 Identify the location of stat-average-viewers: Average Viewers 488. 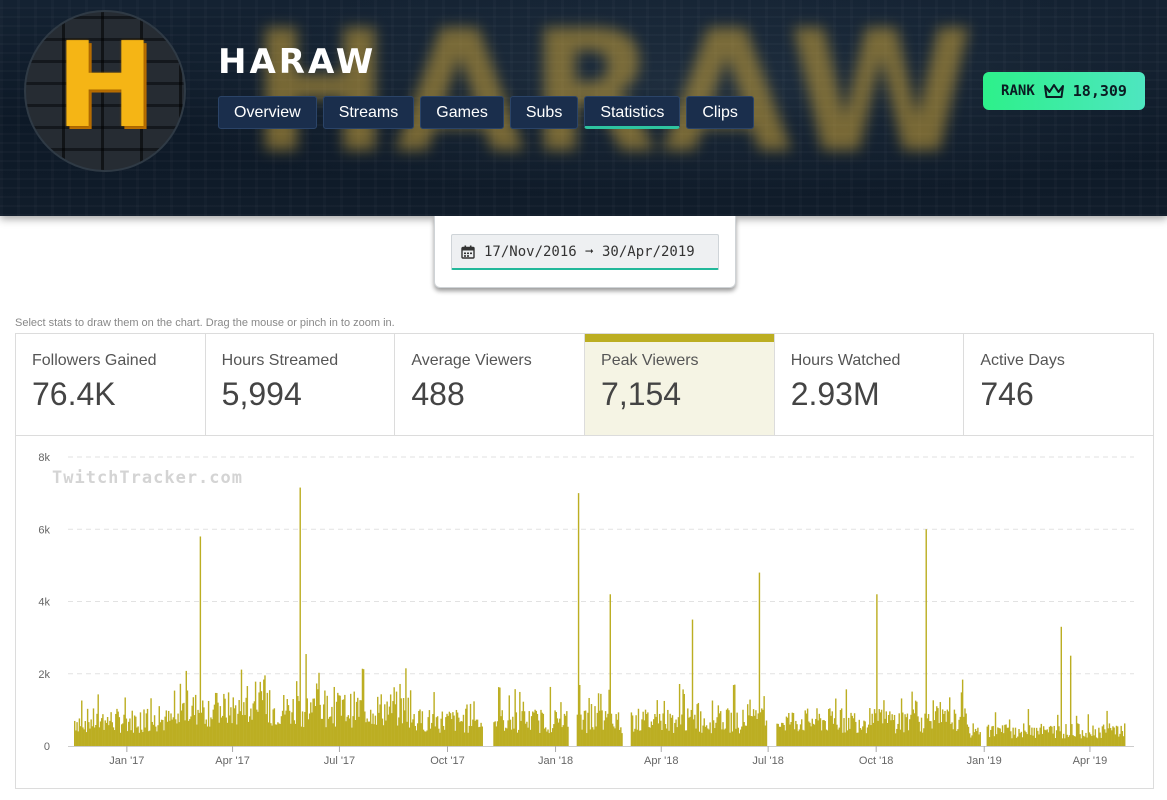
(490, 384).